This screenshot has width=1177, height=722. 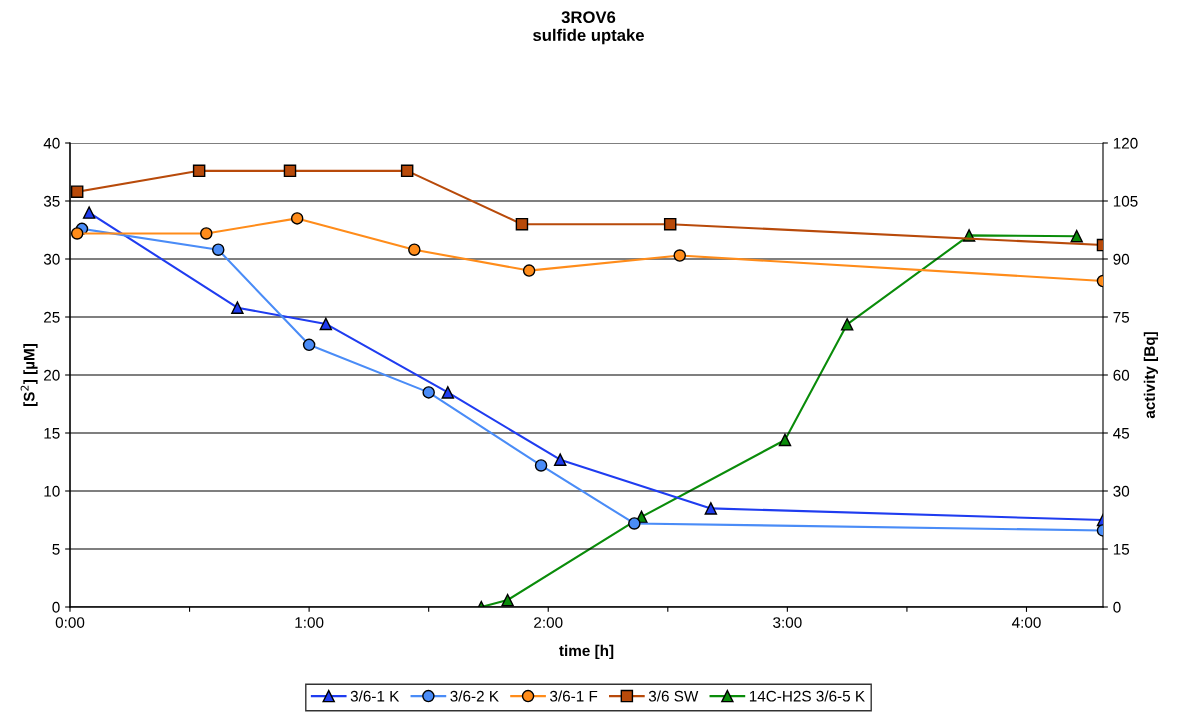 What do you see at coordinates (56, 607) in the screenshot?
I see `y-tick-label: 0` at bounding box center [56, 607].